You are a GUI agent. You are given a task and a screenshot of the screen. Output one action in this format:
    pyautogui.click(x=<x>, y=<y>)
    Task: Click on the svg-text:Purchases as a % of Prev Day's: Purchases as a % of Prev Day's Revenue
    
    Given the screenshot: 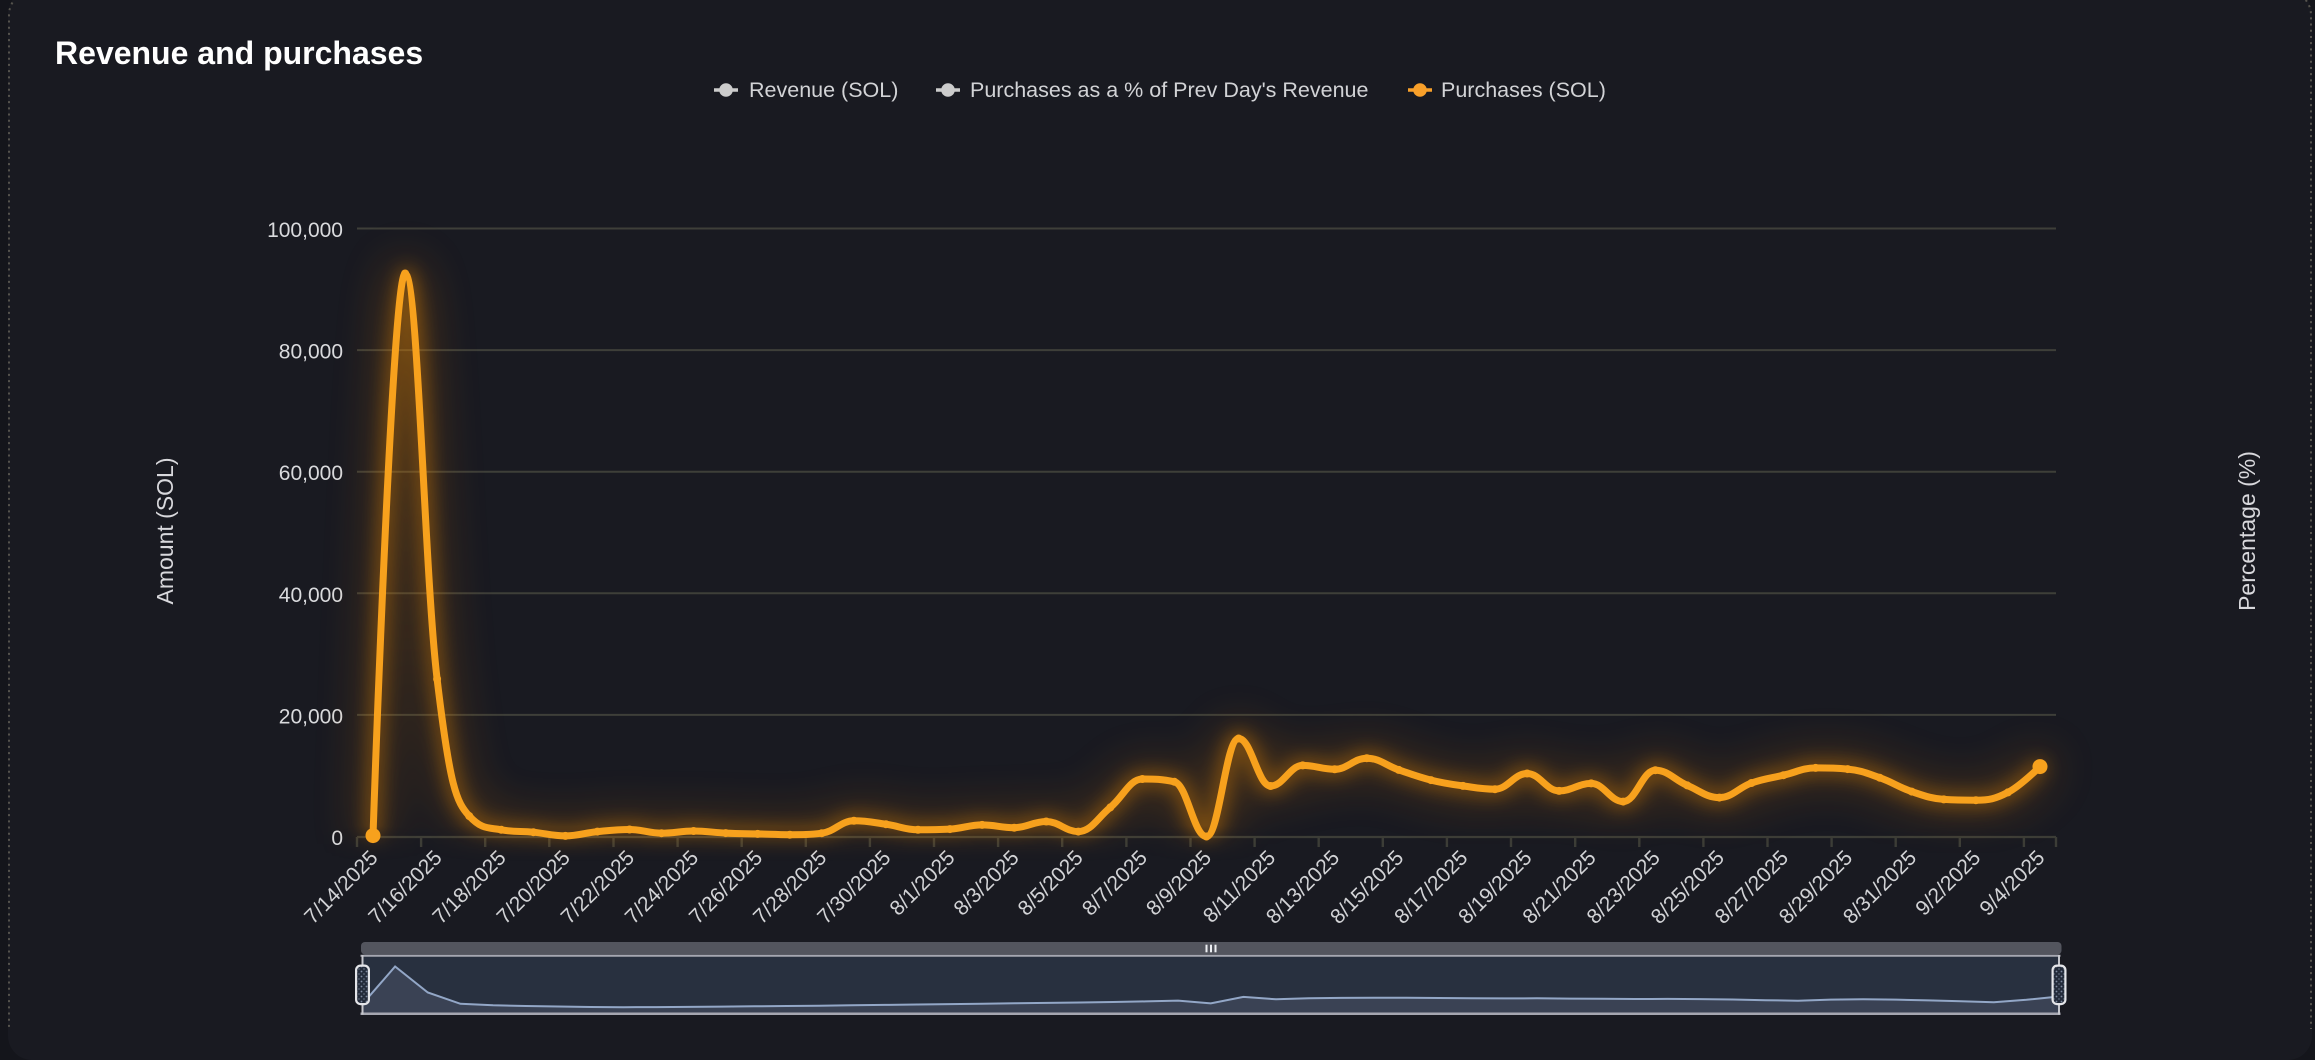 What is the action you would take?
    pyautogui.click(x=1169, y=90)
    